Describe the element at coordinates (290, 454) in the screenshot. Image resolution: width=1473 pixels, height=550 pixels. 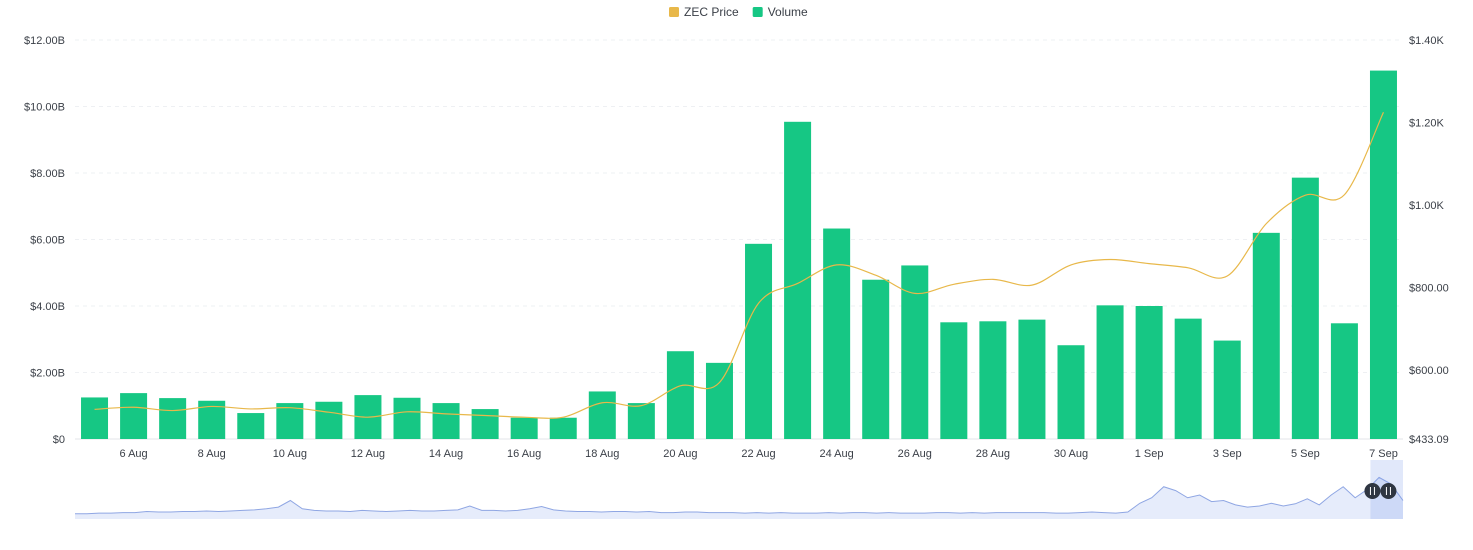
I see `x-axis-tick-label: 10 Aug` at that location.